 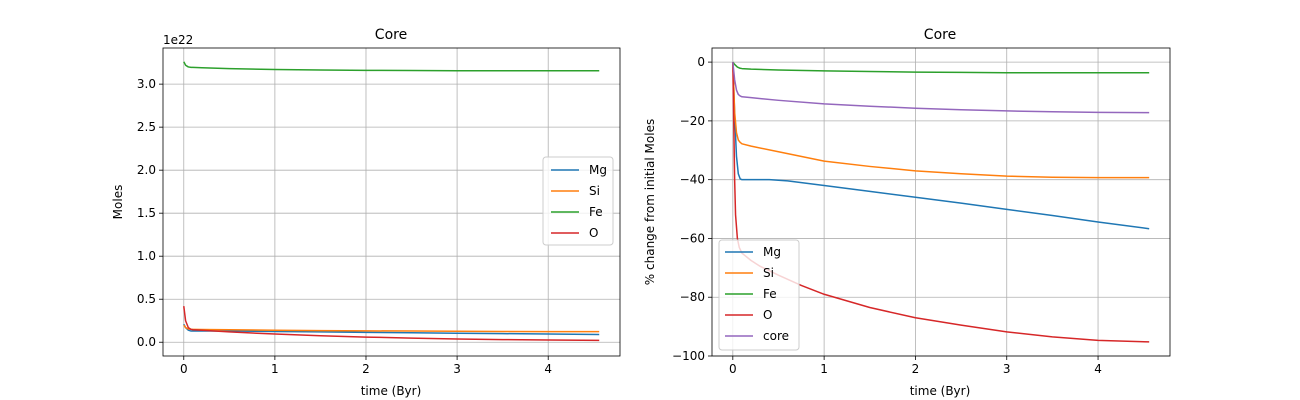 I want to click on chart-moles-xlabel: time (Byr), so click(x=391, y=391).